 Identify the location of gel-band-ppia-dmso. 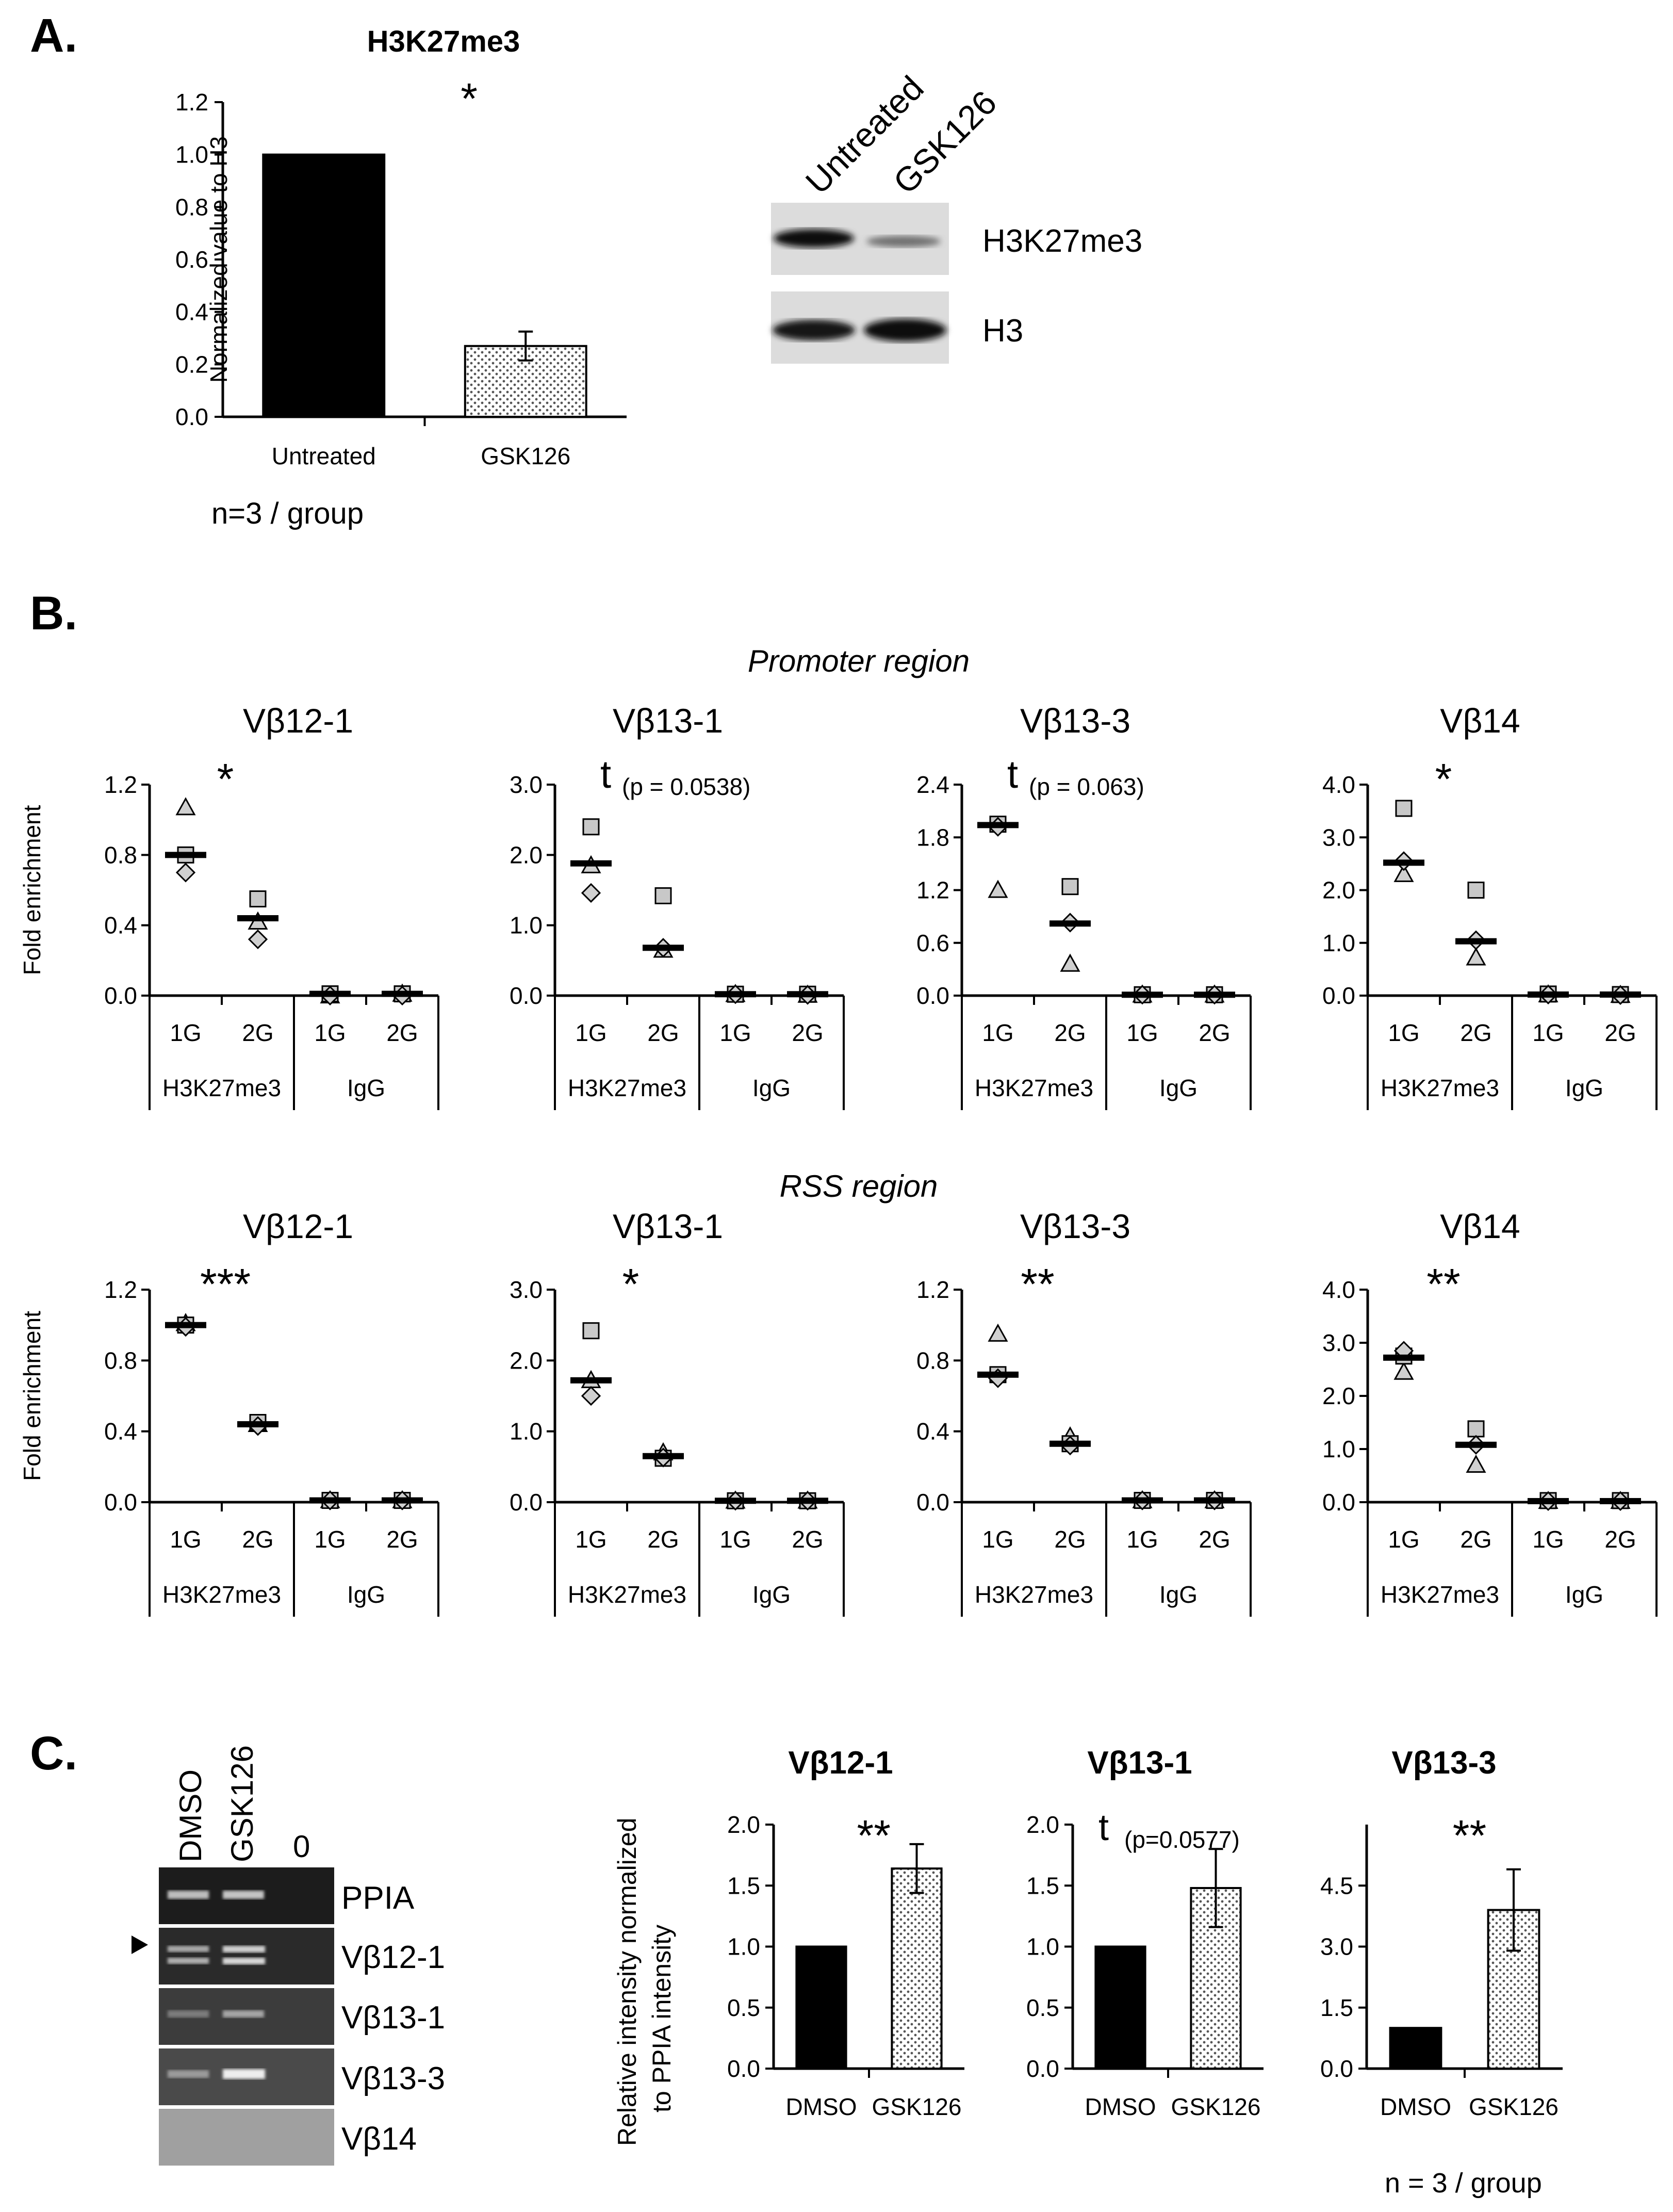
(188, 1895).